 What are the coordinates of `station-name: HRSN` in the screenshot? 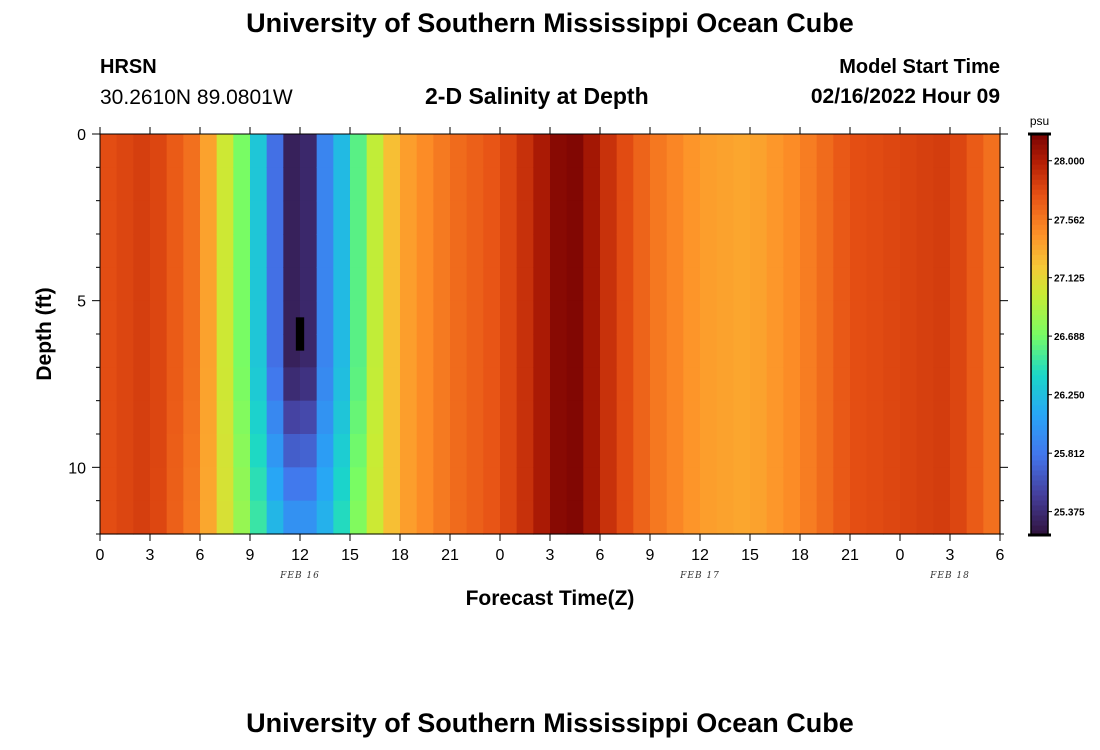 It's located at (128, 67).